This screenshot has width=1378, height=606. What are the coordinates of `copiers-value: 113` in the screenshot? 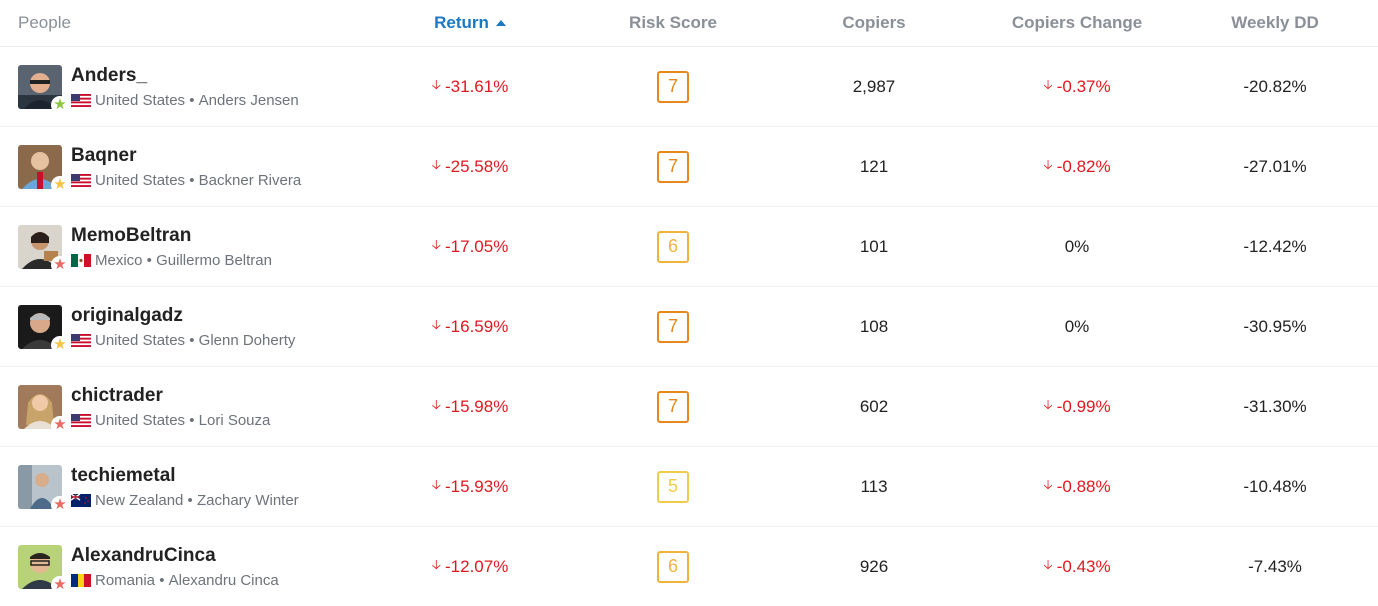 It's located at (874, 486).